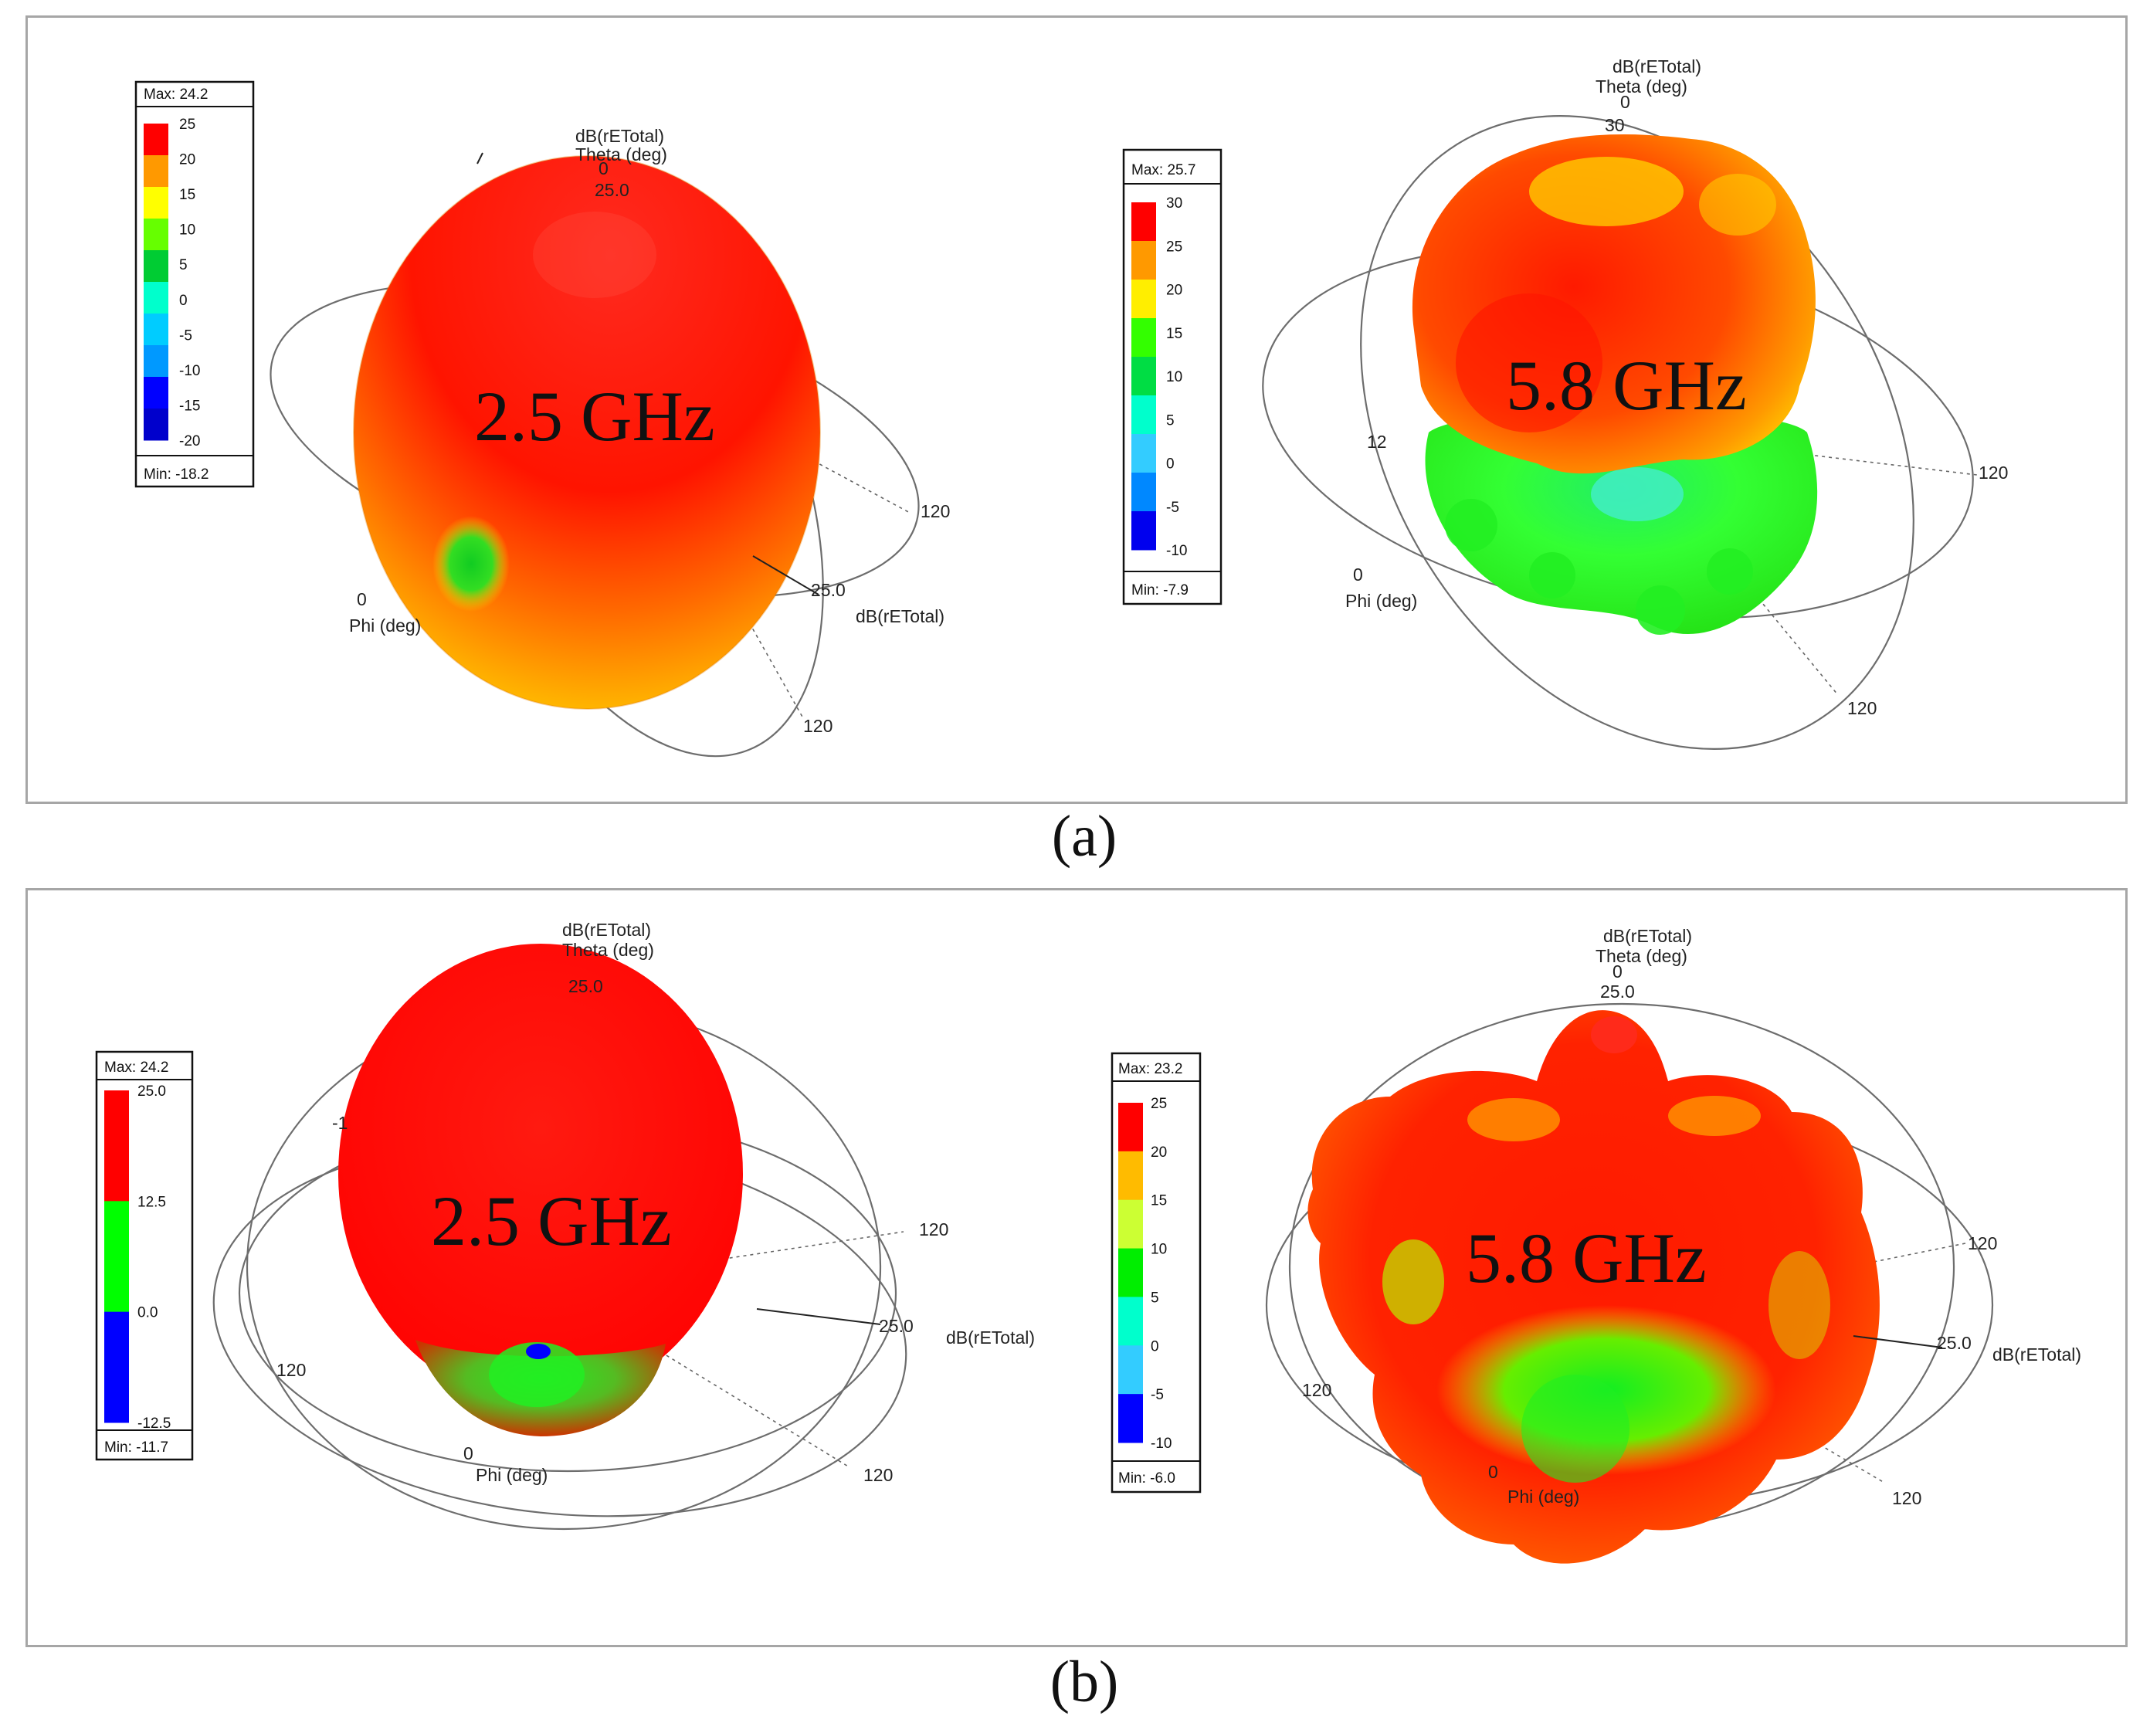 Image resolution: width=2150 pixels, height=1736 pixels. I want to click on tick-12-2: 12, so click(1377, 442).